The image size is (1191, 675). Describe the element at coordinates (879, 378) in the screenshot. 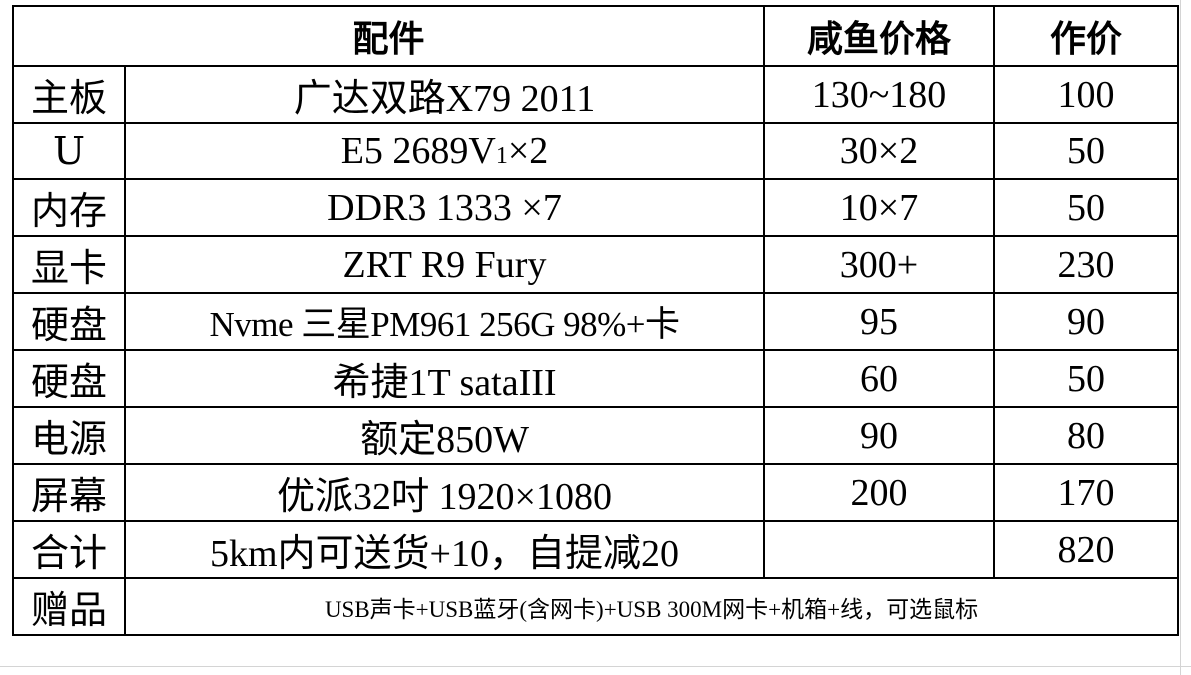

I see `cell-xianyu-price: 60` at that location.